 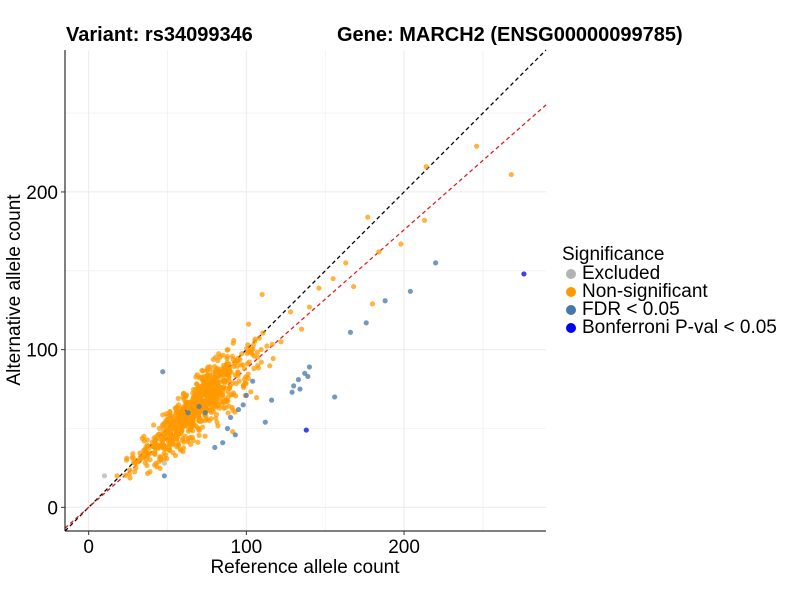 I want to click on legend-item: Bonferroni P-val < 0.05, so click(x=669, y=327).